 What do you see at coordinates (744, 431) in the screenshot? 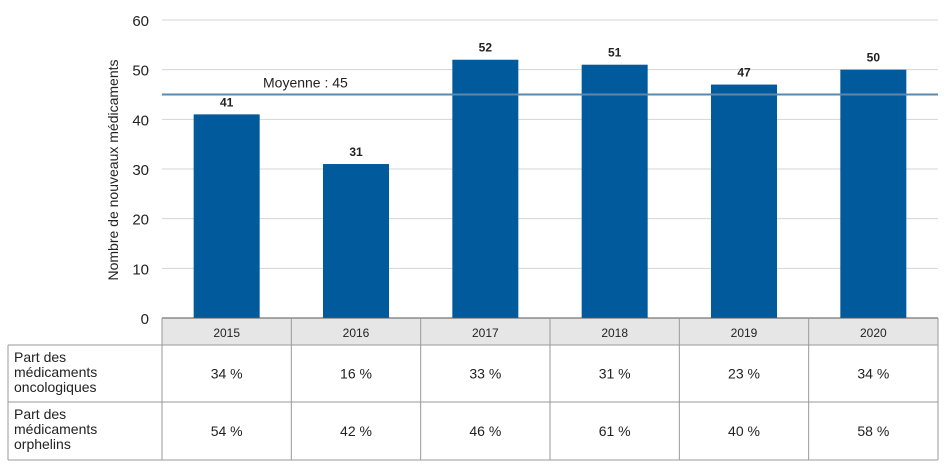
I see `table-cell: 40 %` at bounding box center [744, 431].